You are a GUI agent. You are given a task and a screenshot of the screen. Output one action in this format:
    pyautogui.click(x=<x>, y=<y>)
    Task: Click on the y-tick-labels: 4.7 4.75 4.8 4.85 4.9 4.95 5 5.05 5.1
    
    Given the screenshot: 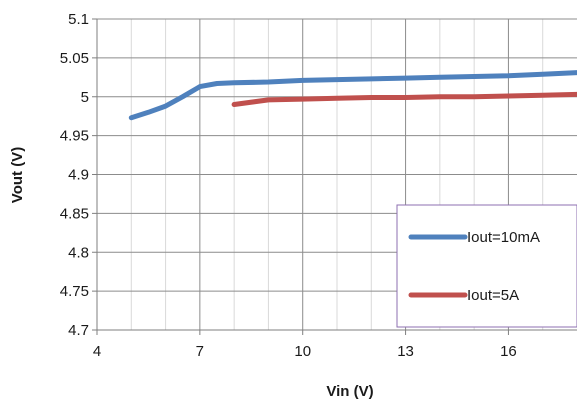 What is the action you would take?
    pyautogui.click(x=74, y=175)
    